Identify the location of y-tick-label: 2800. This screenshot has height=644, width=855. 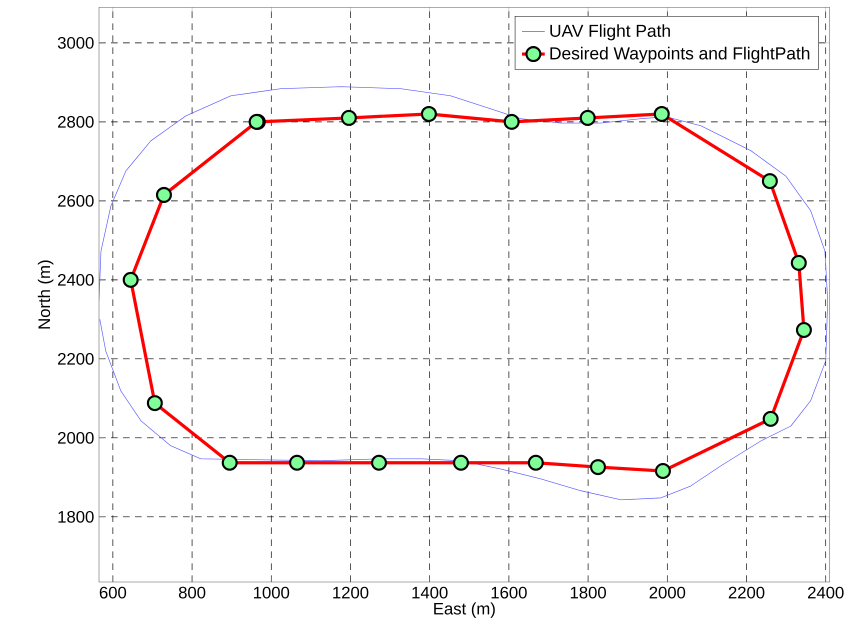
(76, 122).